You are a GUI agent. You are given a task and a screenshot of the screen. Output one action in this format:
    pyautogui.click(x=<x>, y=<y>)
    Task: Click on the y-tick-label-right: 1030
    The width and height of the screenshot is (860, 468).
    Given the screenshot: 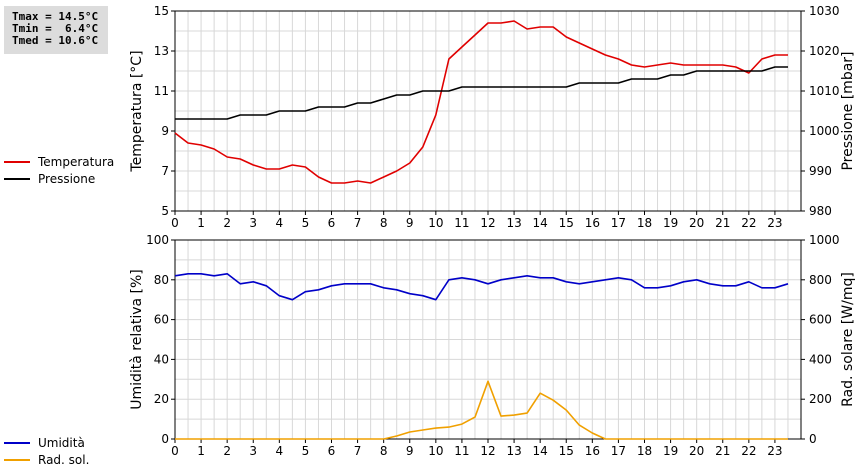 What is the action you would take?
    pyautogui.click(x=824, y=11)
    